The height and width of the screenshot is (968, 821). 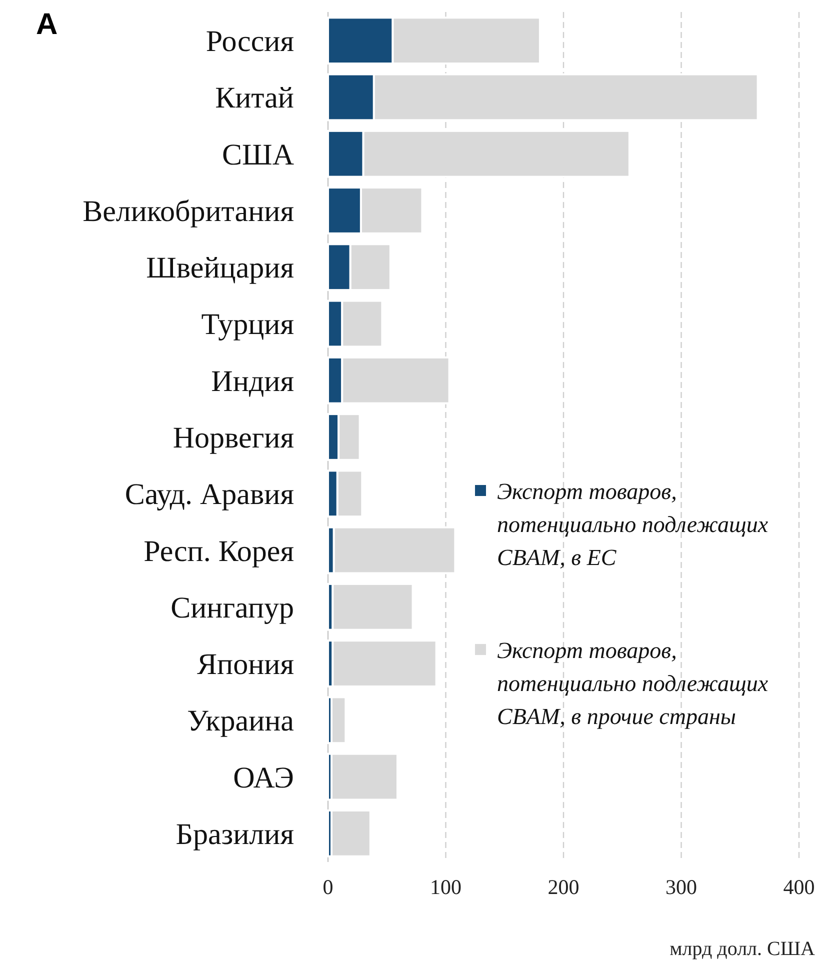 I want to click on x-tick-label: 100, so click(x=446, y=887).